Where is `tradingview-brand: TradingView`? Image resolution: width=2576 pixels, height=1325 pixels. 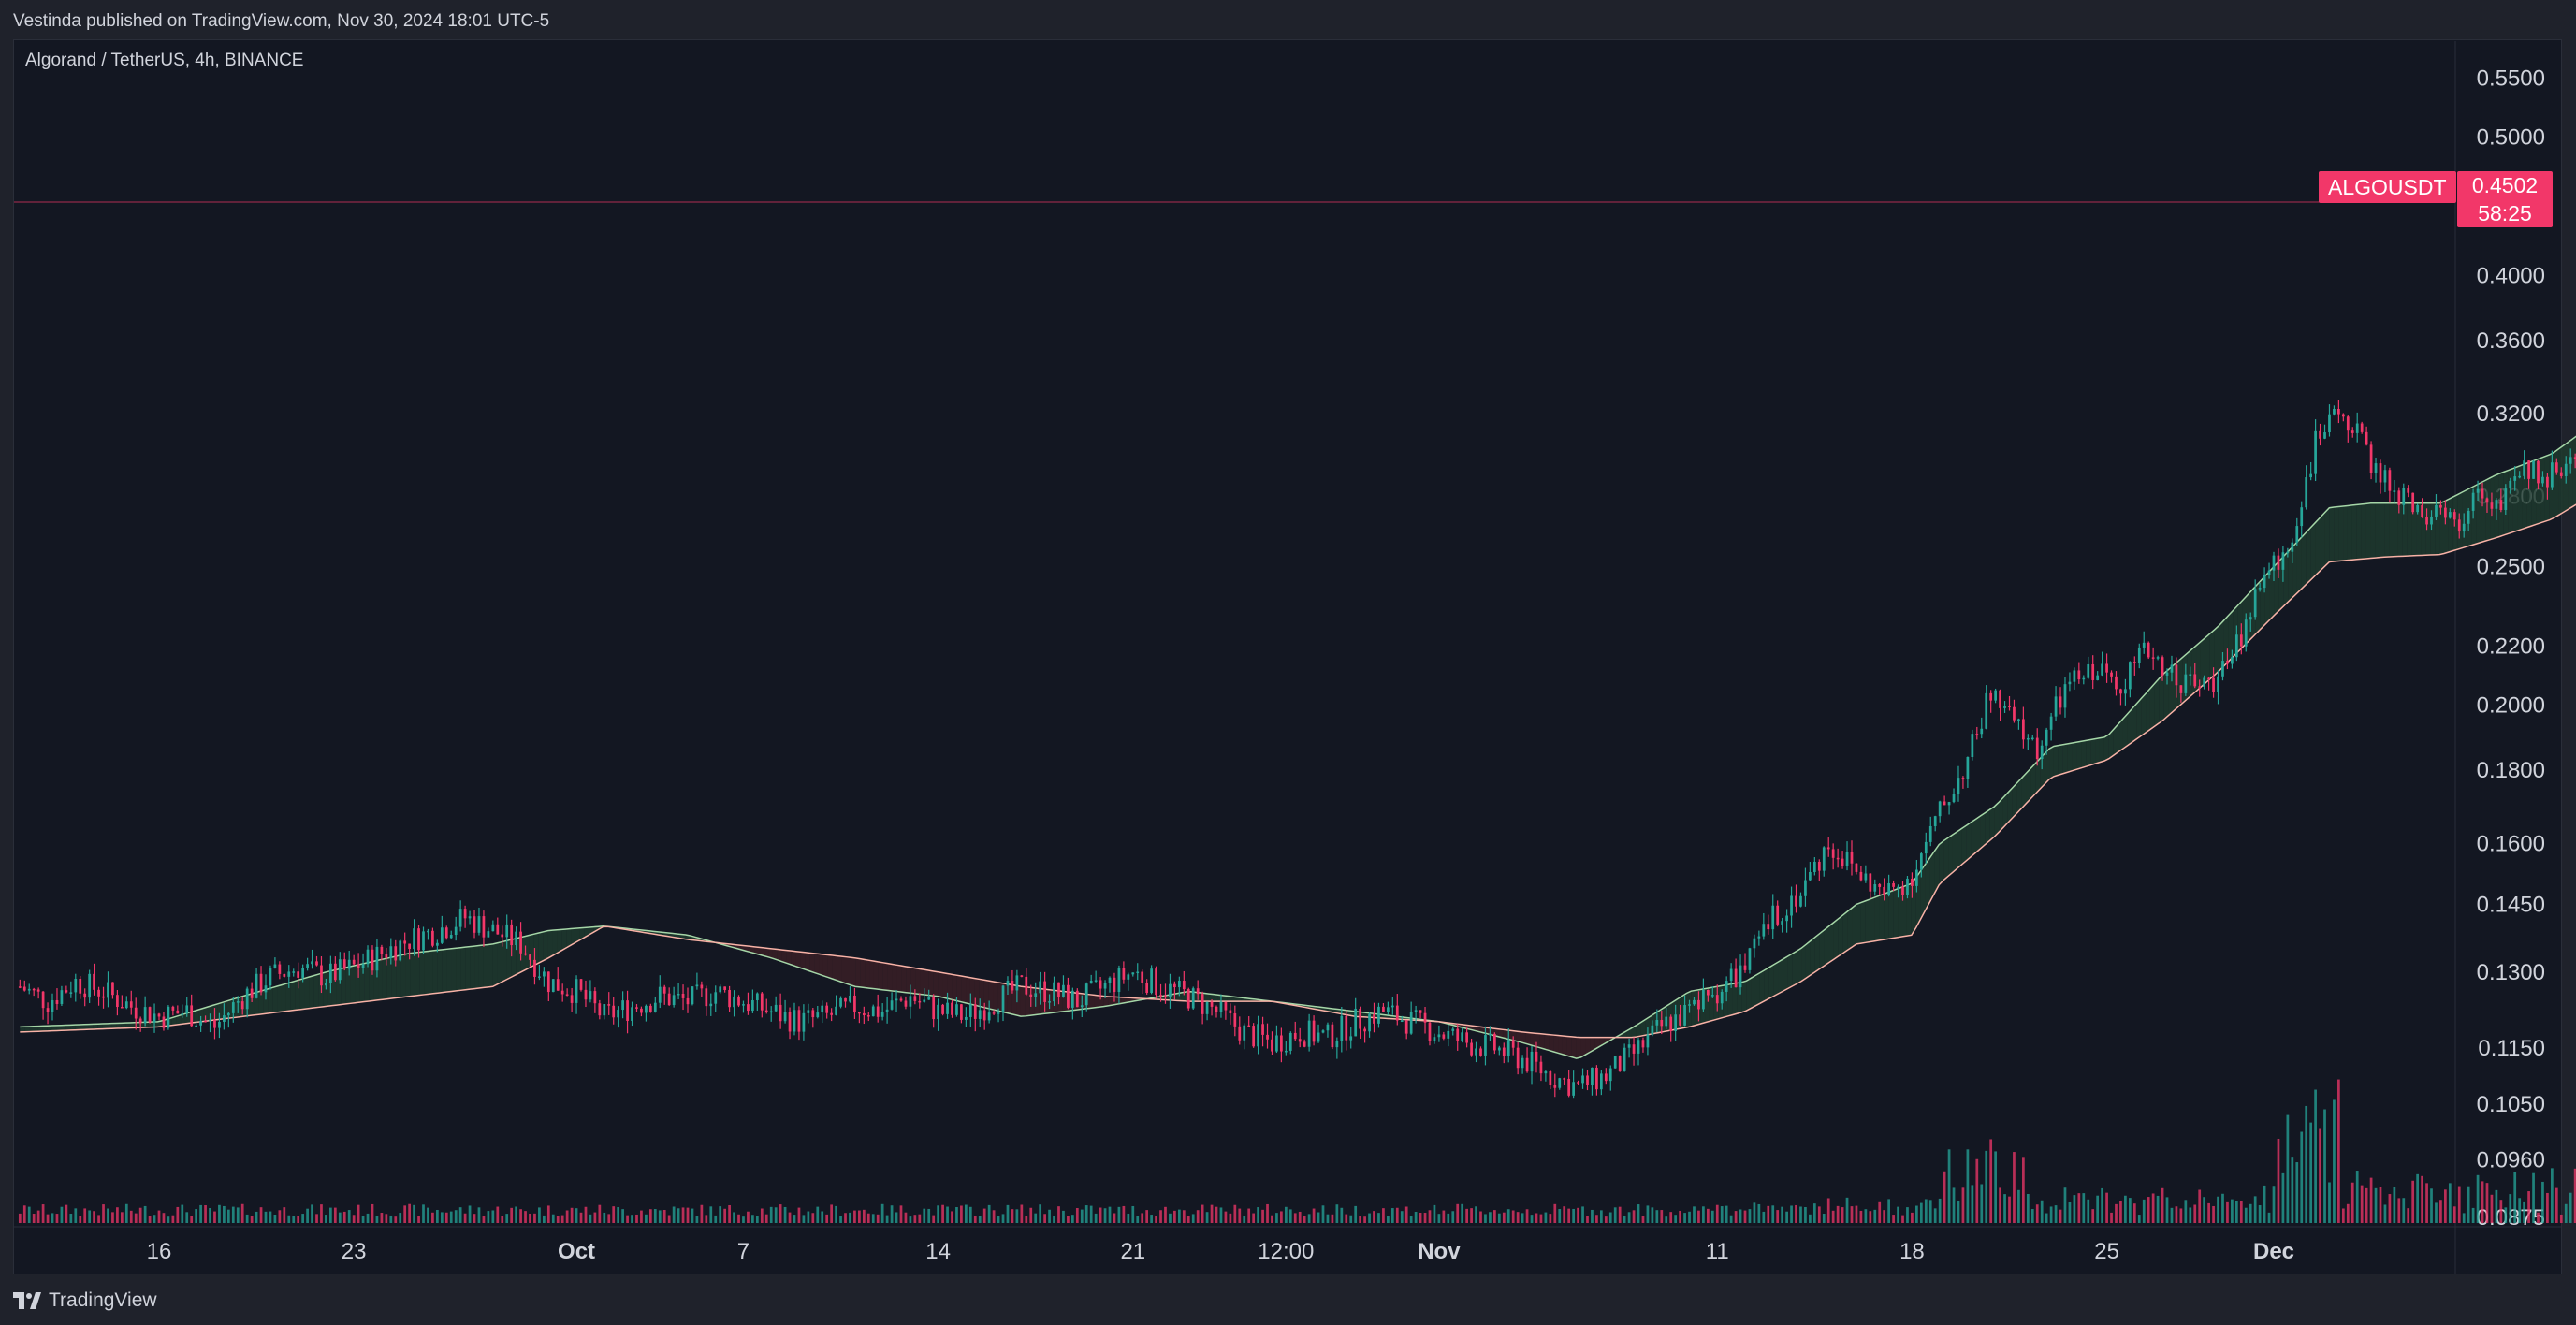
tradingview-brand: TradingView is located at coordinates (85, 1301).